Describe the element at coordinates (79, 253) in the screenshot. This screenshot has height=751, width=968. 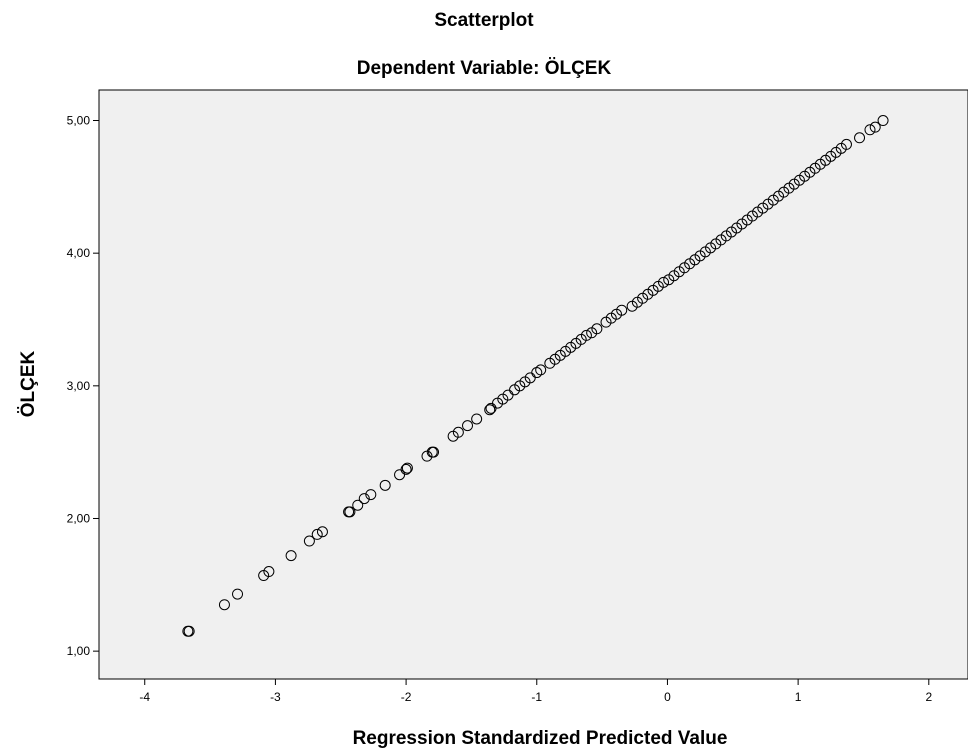
I see `y-tick-label: 4,00` at that location.